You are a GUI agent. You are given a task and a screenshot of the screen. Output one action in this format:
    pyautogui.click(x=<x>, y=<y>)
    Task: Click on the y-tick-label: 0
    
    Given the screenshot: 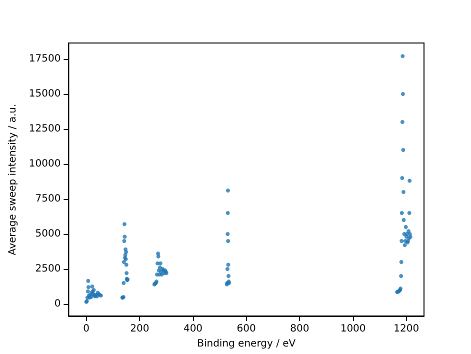 What is the action you would take?
    pyautogui.click(x=57, y=304)
    